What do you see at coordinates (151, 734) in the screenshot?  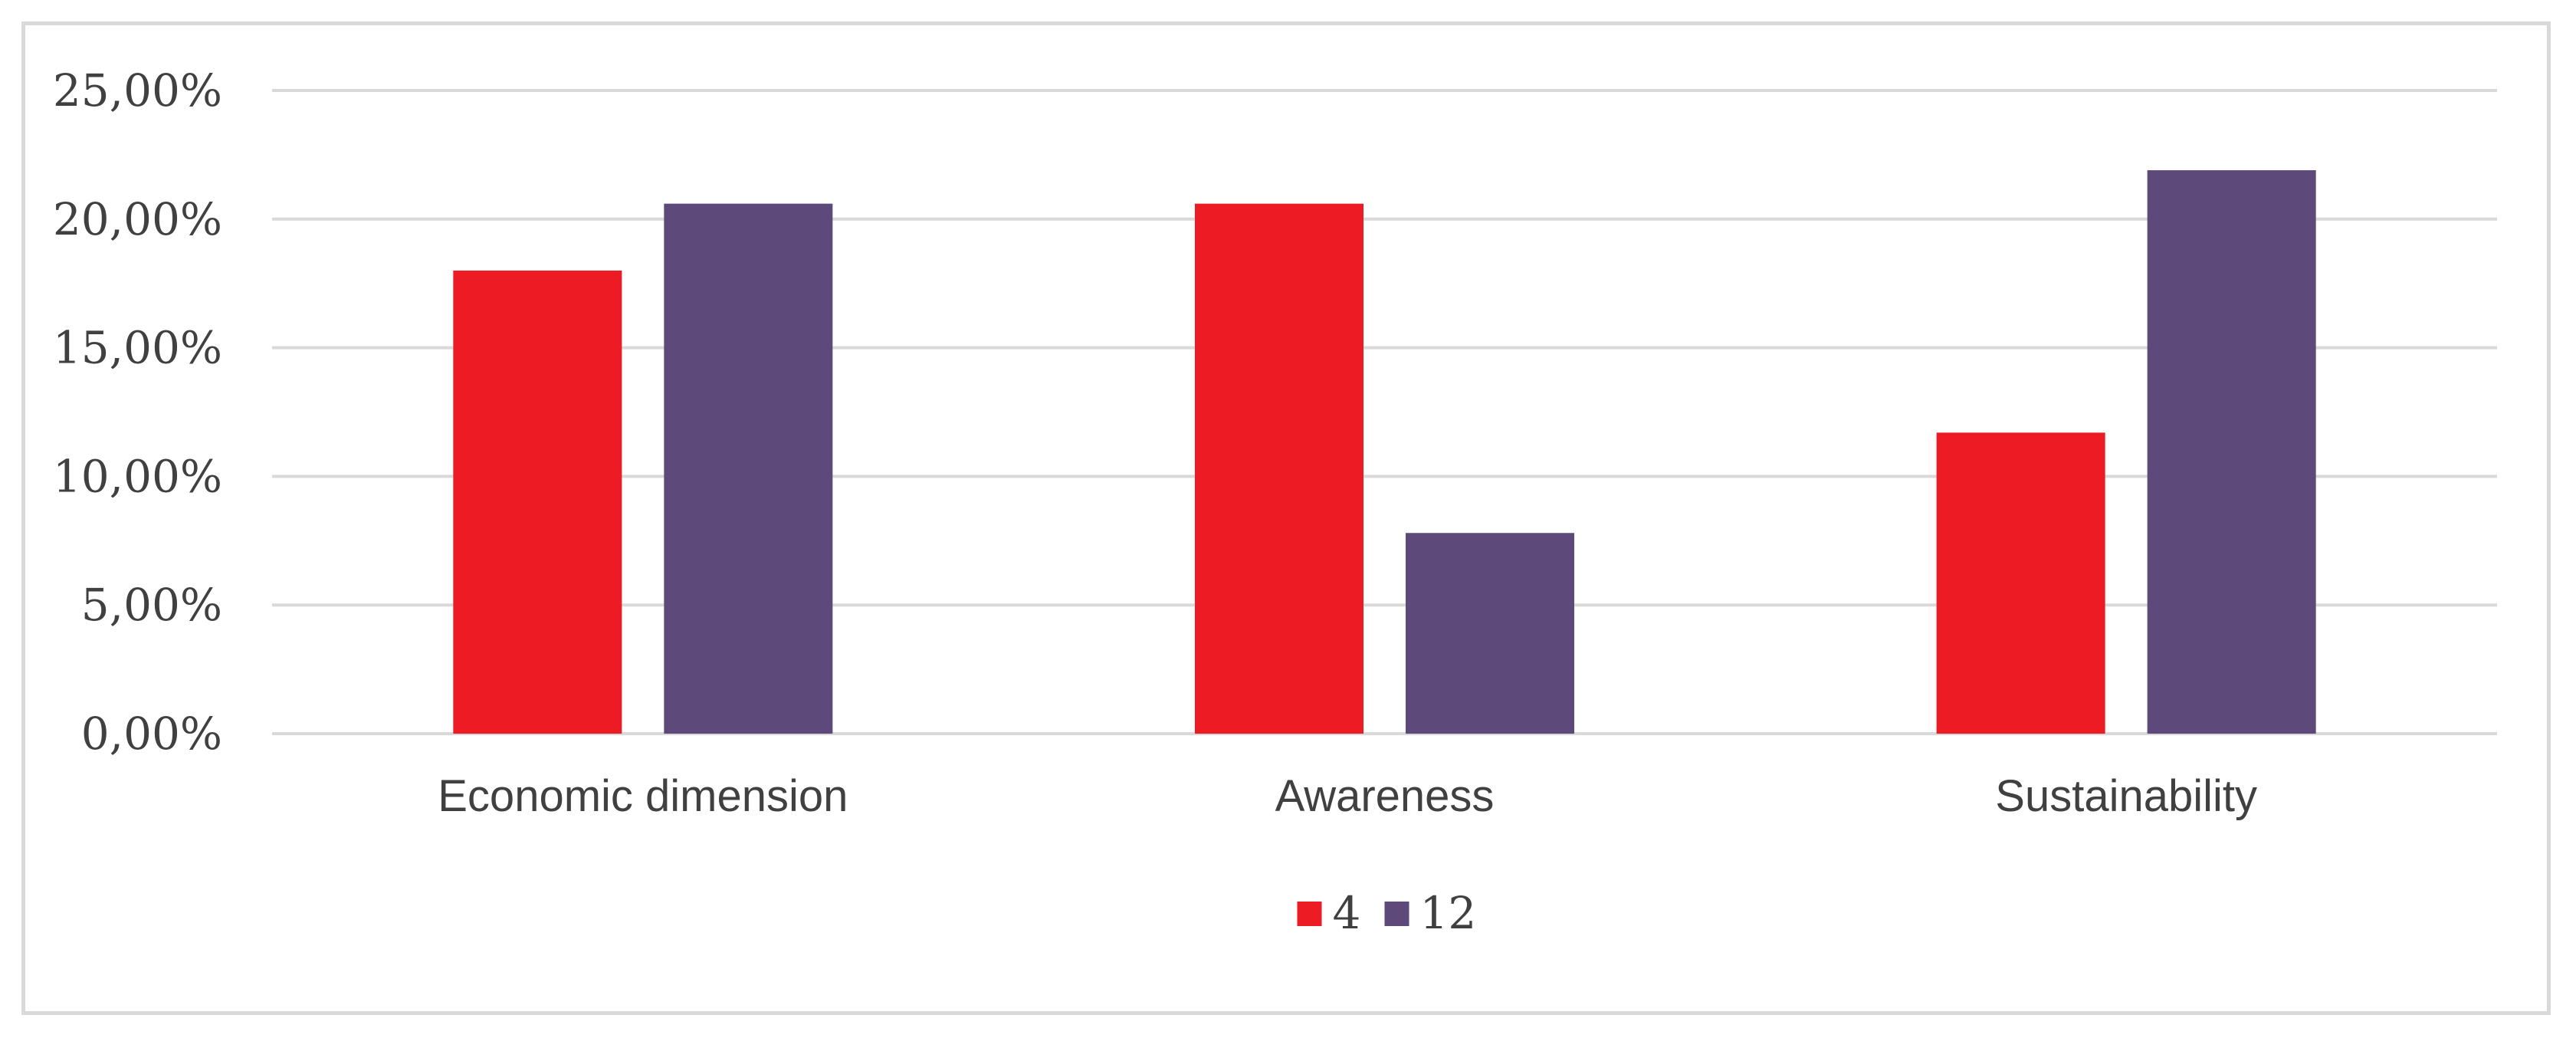 I see `y-tick-label: 0,00%` at bounding box center [151, 734].